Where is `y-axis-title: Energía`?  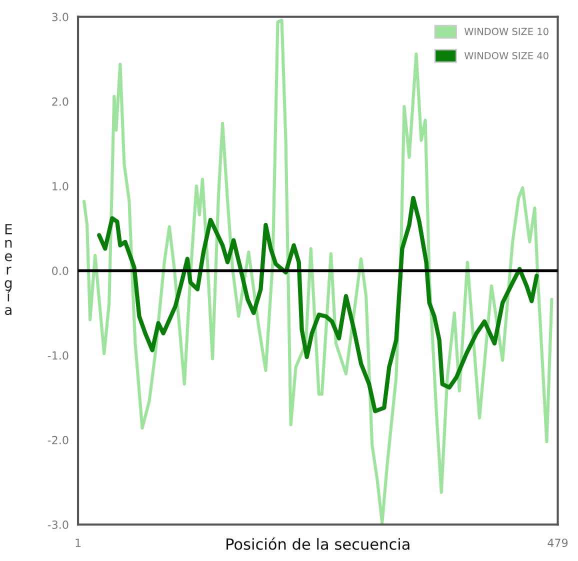 y-axis-title: Energía is located at coordinates (8, 270).